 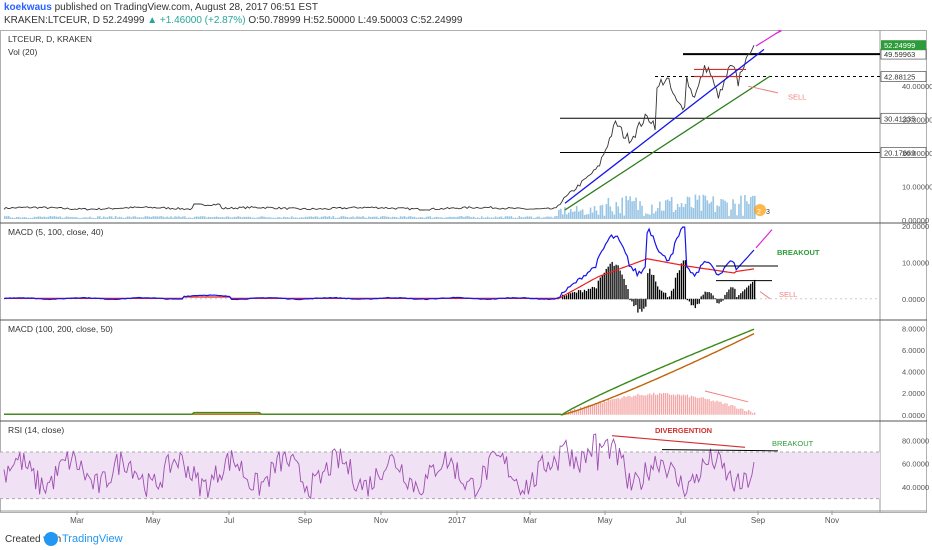 I want to click on author-name: koekwaus, so click(x=28, y=7).